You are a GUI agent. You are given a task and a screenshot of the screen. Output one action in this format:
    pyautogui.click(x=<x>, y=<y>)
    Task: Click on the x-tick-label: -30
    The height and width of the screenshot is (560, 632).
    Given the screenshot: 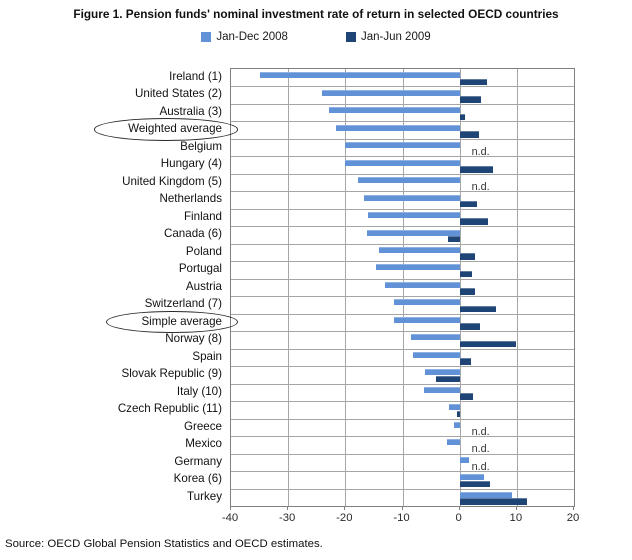 What is the action you would take?
    pyautogui.click(x=287, y=518)
    